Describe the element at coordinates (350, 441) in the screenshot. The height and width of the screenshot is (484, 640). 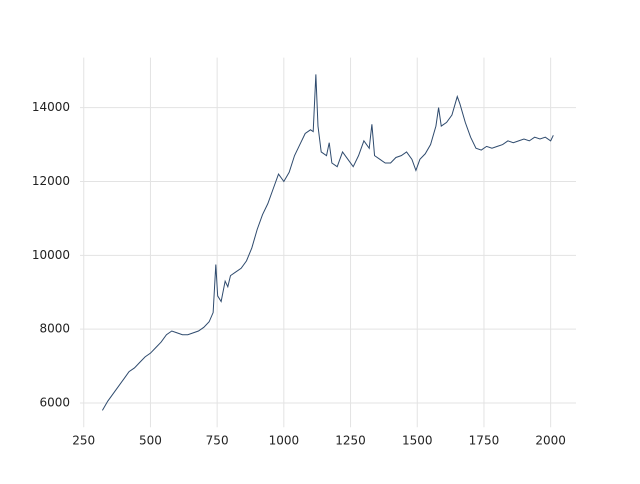
I see `x-tick-label: 1250` at that location.